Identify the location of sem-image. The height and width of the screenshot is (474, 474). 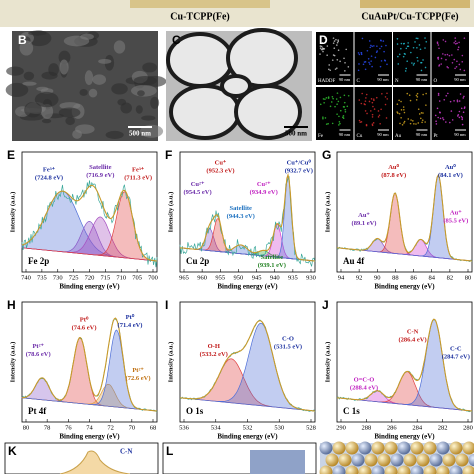
(85, 86).